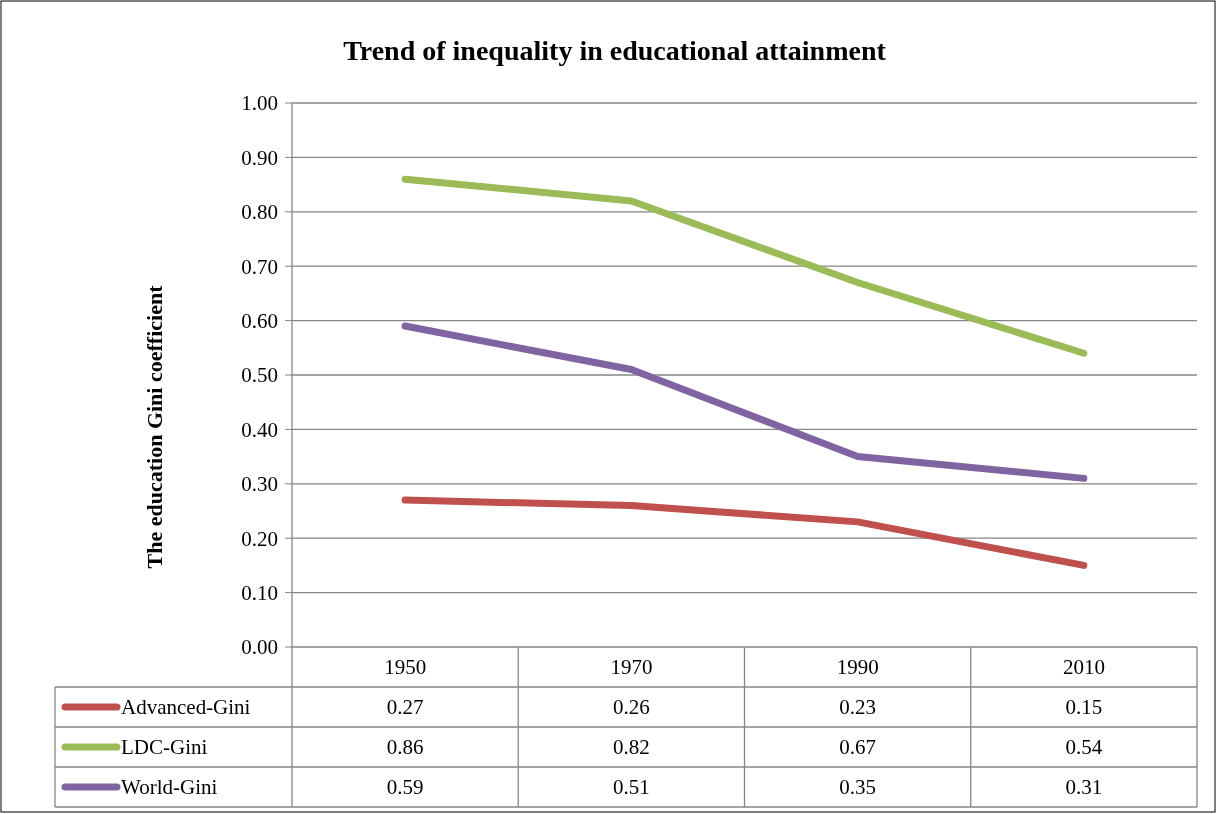  What do you see at coordinates (1084, 707) in the screenshot?
I see `data-label: 0.15` at bounding box center [1084, 707].